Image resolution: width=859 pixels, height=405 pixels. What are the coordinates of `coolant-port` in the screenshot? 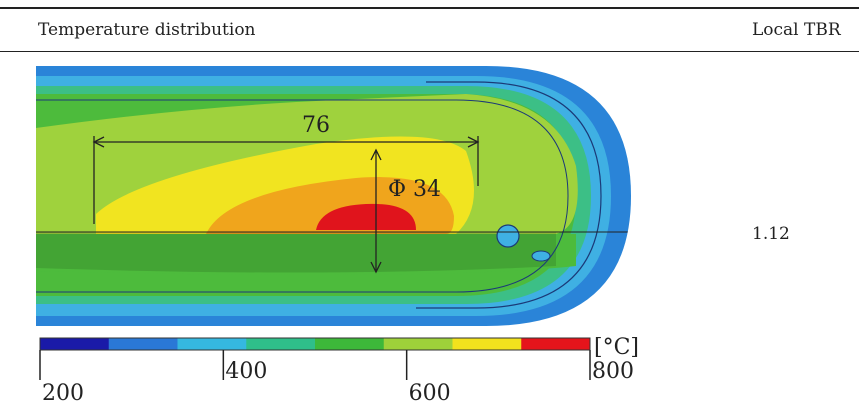 It's located at (541, 256).